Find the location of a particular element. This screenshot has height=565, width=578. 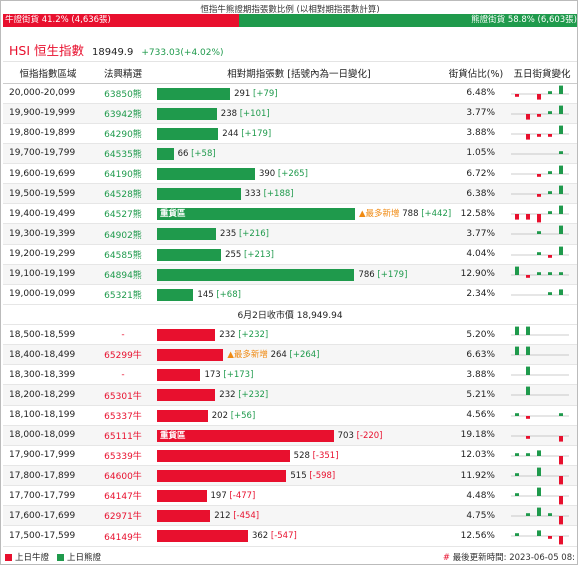

most-added-note: ▲最多新增 is located at coordinates (247, 355).